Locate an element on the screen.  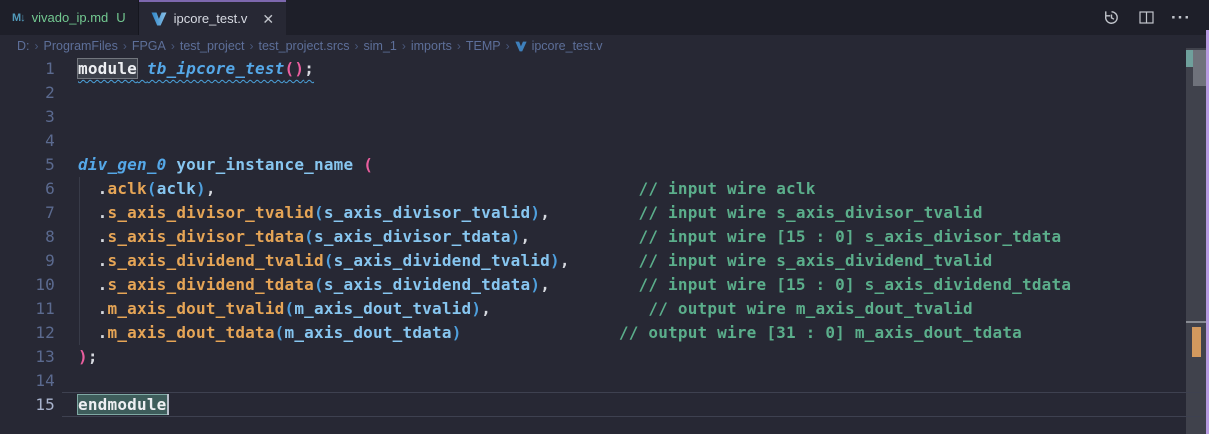
code-token: // input wire s_axis_dividend_tvalid is located at coordinates (815, 260).